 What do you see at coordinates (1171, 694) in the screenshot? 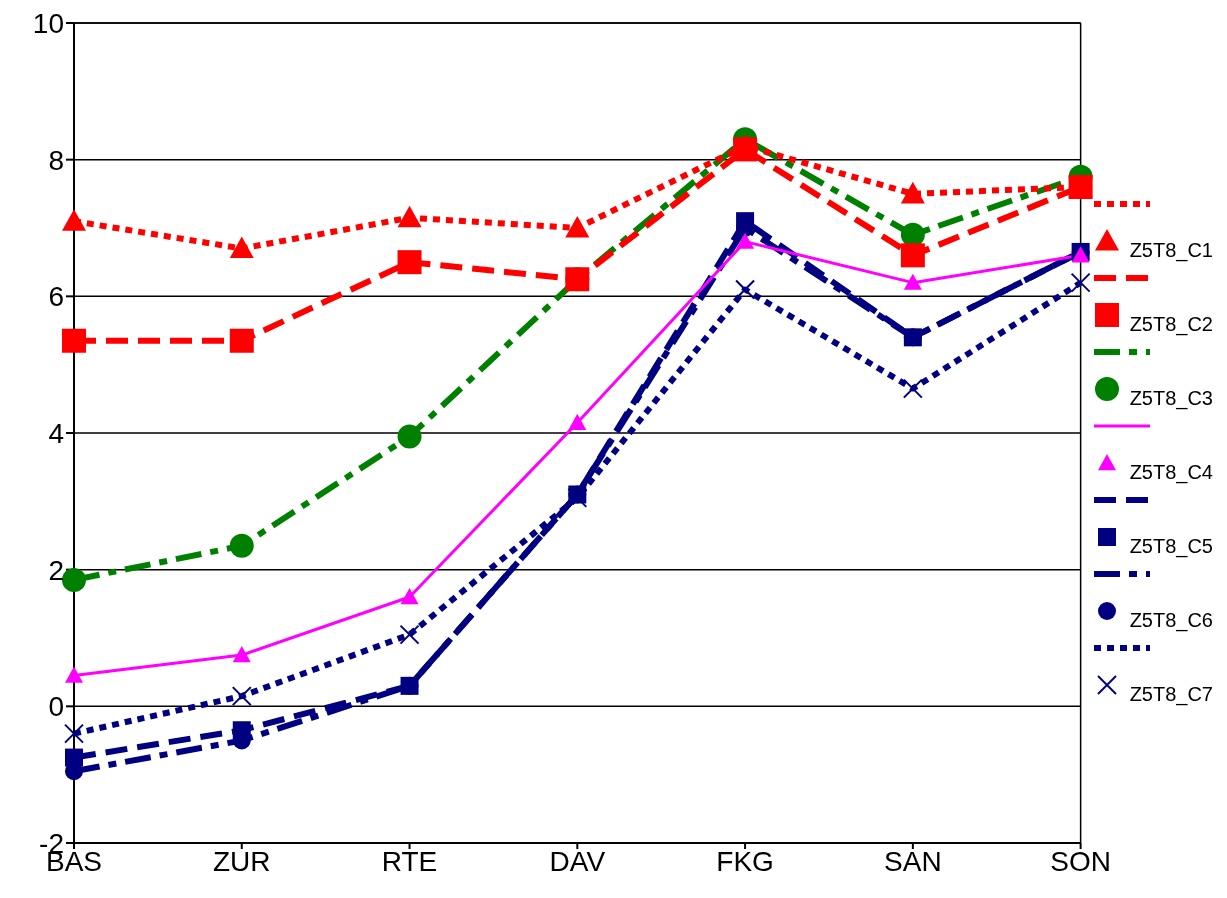
I see `legend-label: Z5T8_C7` at bounding box center [1171, 694].